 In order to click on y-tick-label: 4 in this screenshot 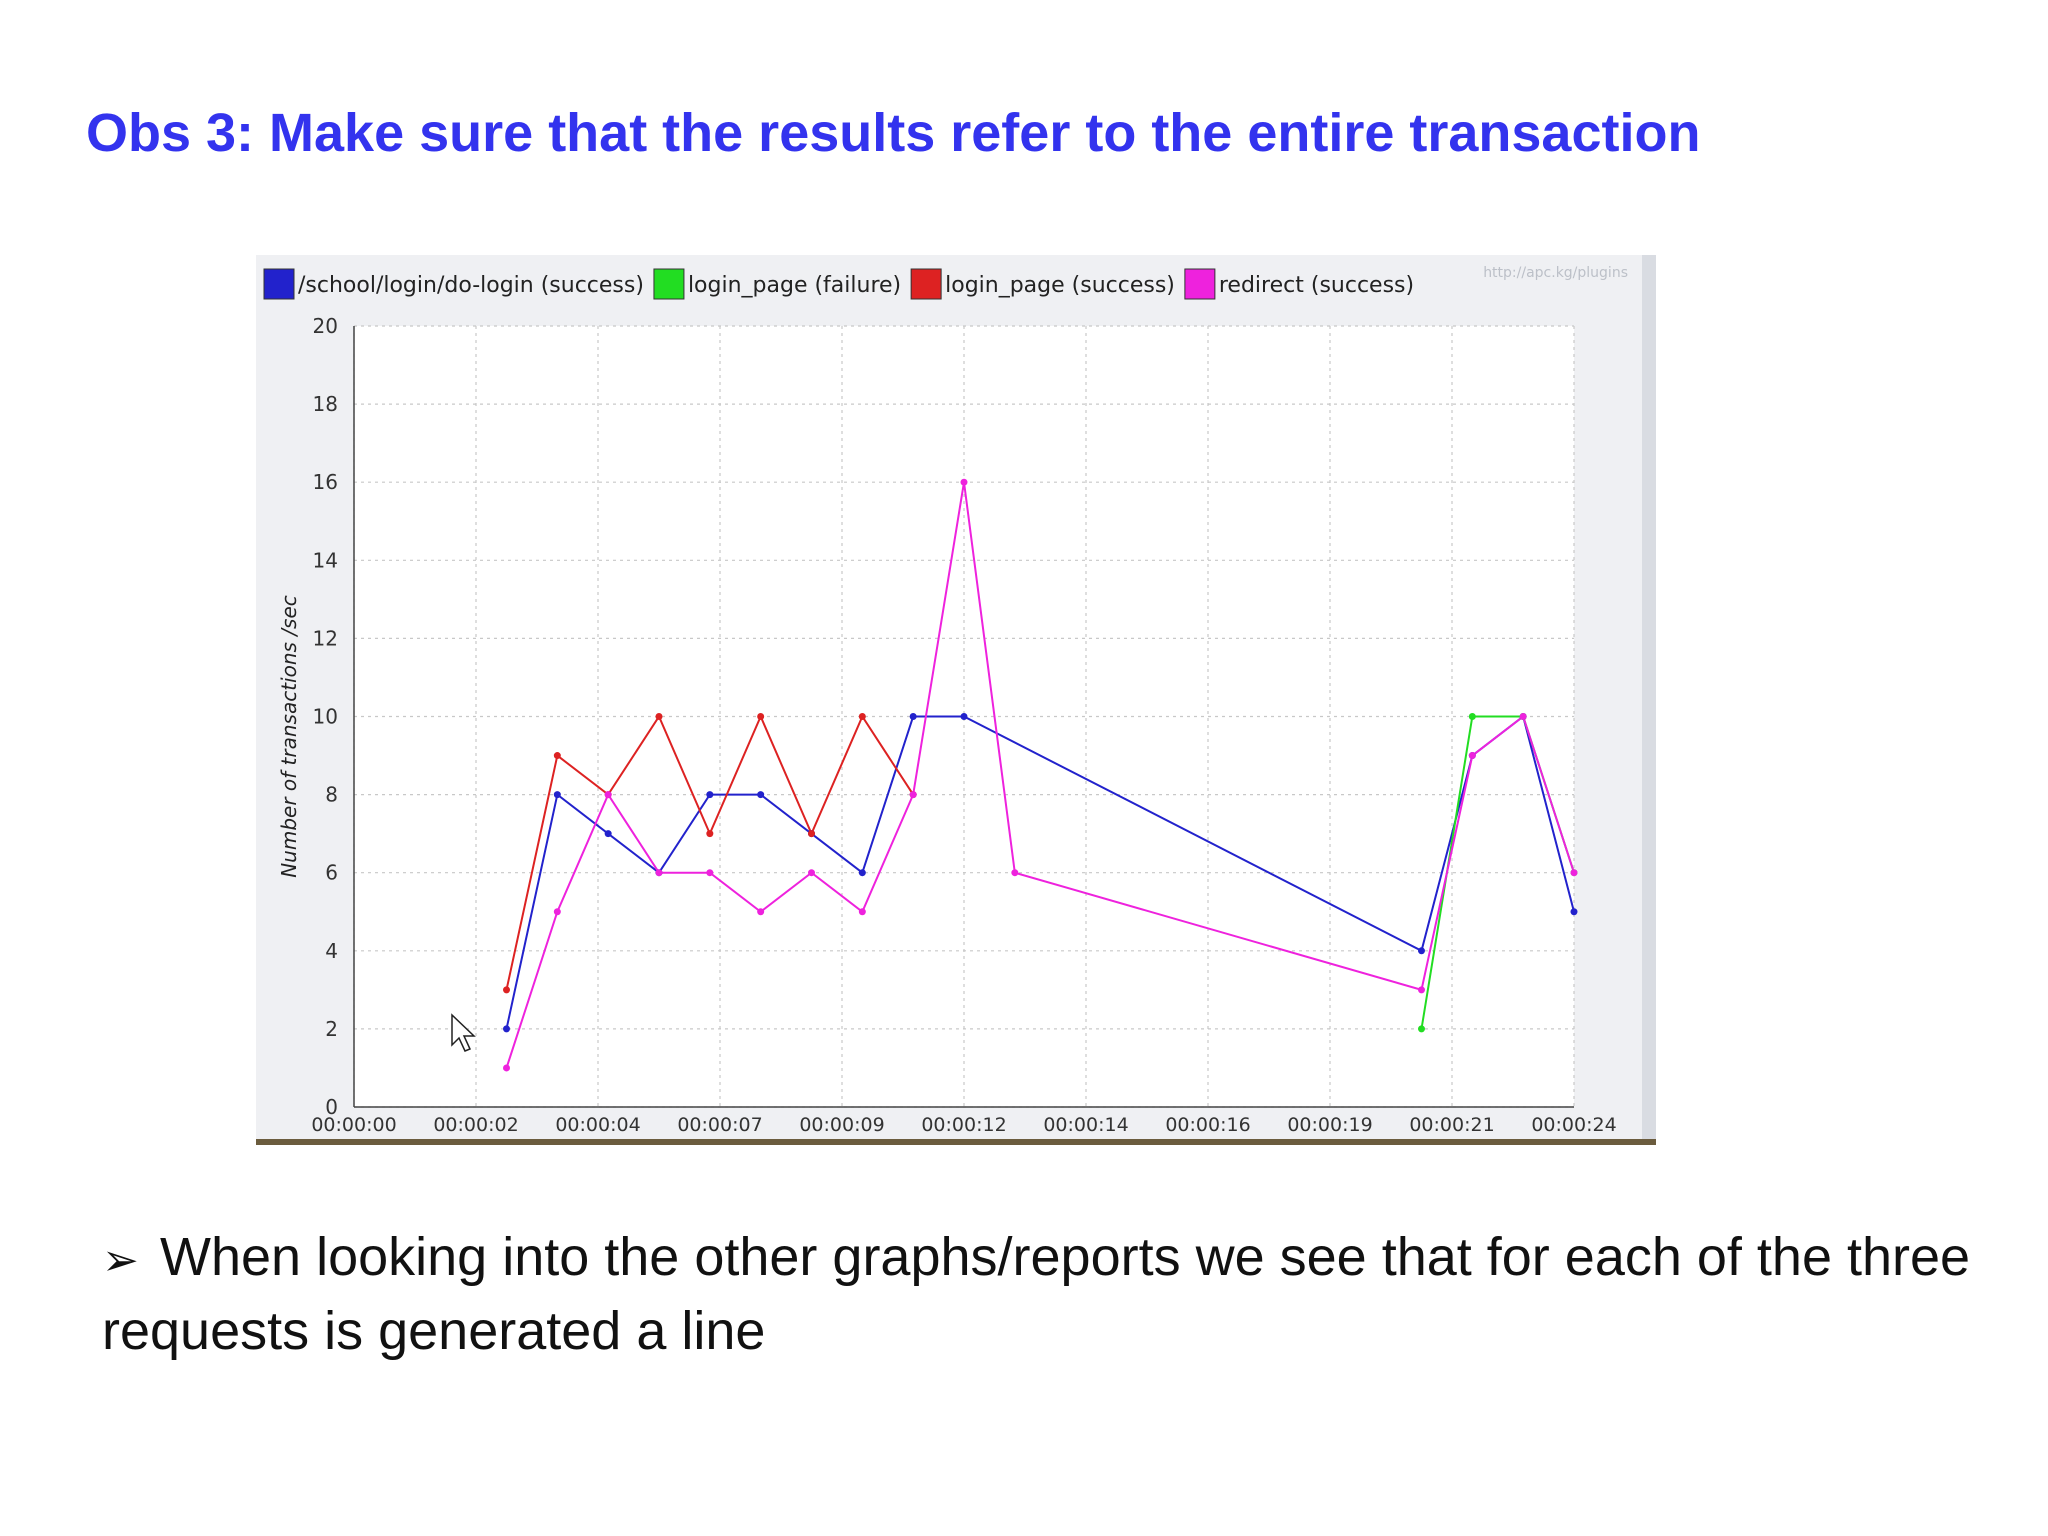, I will do `click(331, 951)`.